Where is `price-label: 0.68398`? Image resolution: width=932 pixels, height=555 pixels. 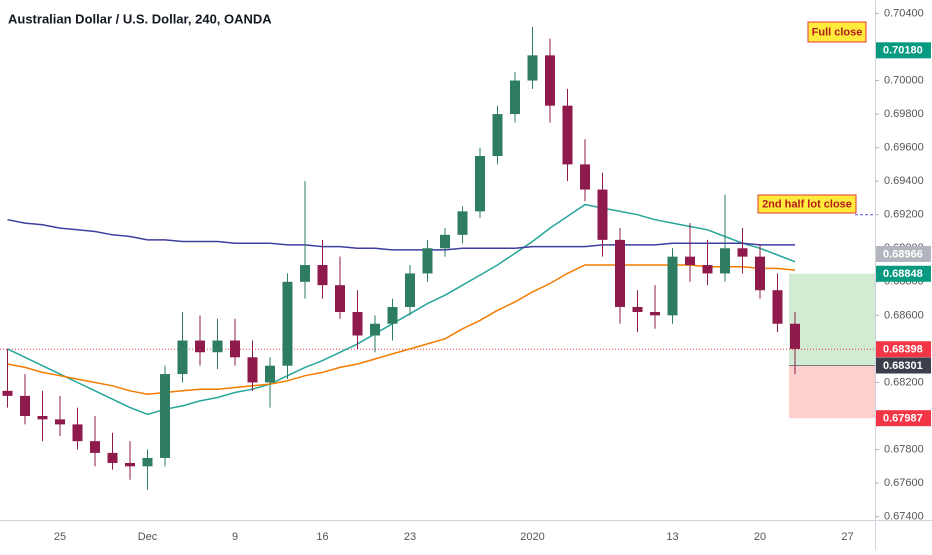
price-label: 0.68398 is located at coordinates (903, 350).